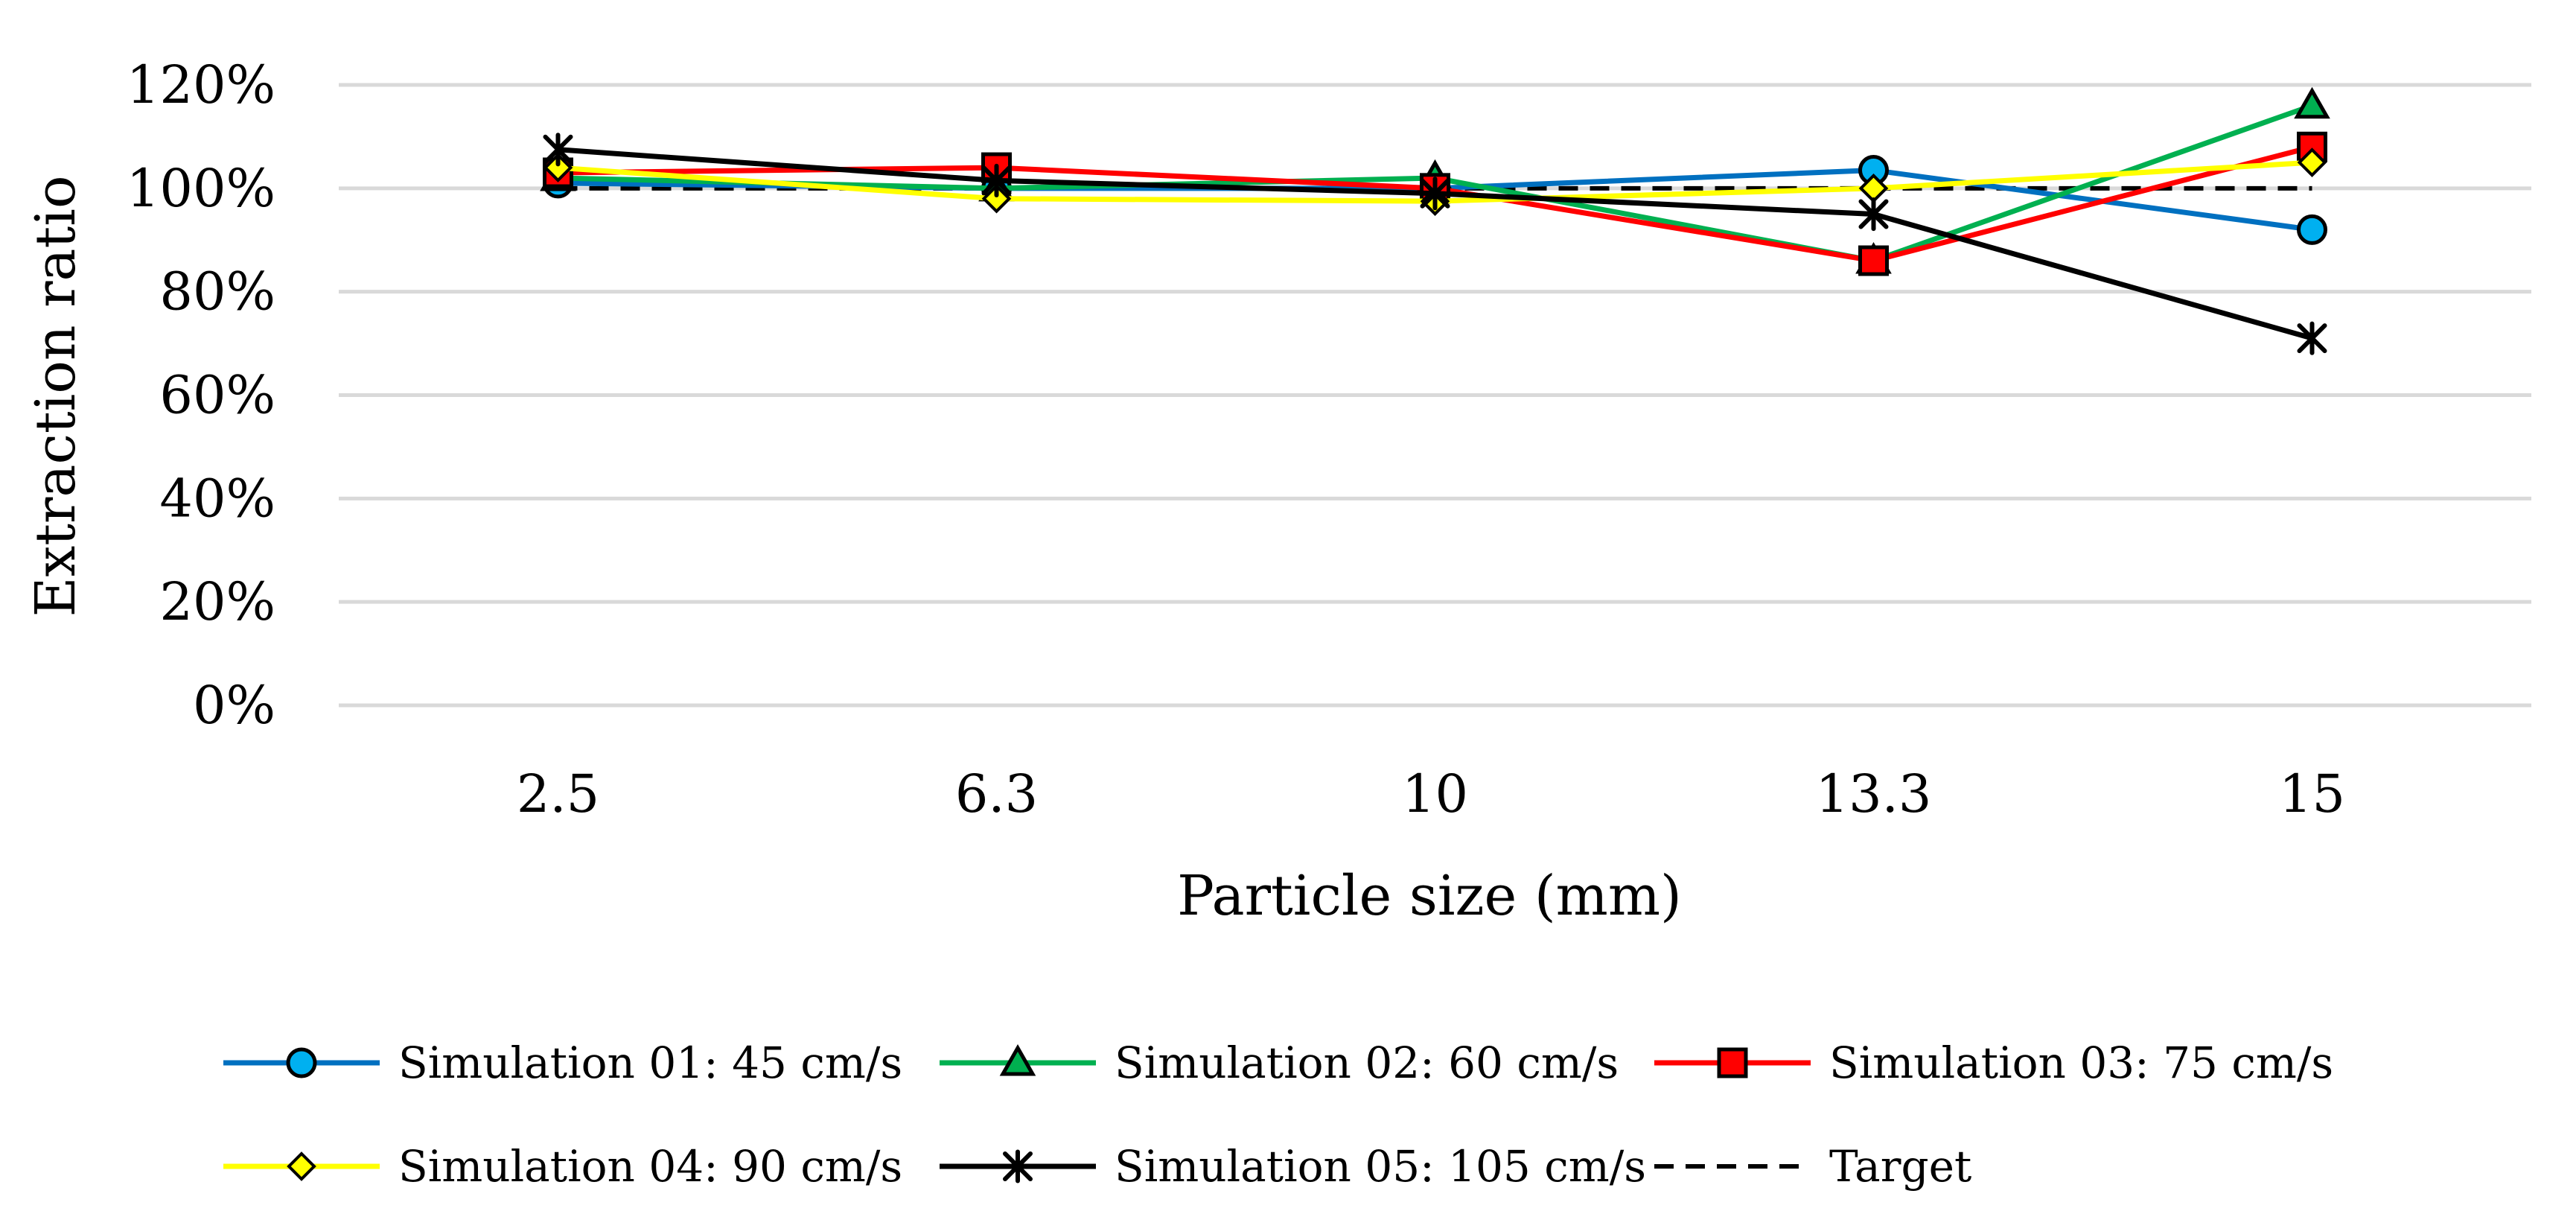  What do you see at coordinates (1380, 1166) in the screenshot?
I see `legend-label: Simulation 05: 105 cm/s` at bounding box center [1380, 1166].